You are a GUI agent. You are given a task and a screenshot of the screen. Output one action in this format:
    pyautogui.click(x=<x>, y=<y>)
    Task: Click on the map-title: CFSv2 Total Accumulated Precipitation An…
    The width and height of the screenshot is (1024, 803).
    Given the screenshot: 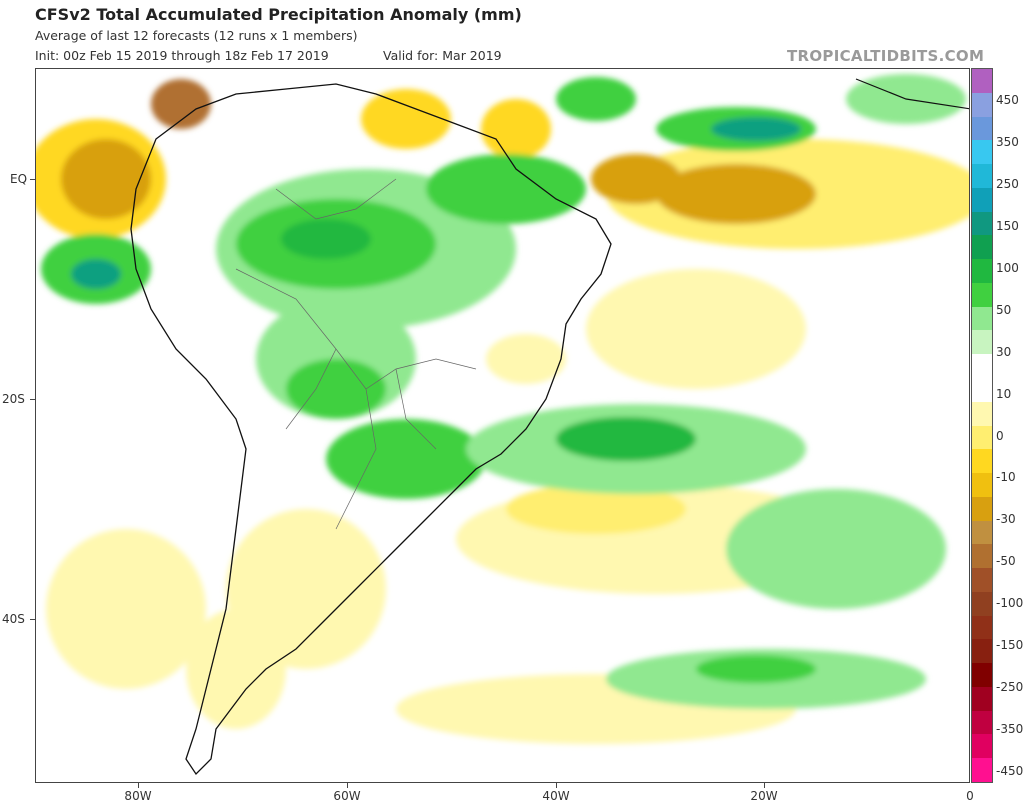 What is the action you would take?
    pyautogui.click(x=278, y=14)
    